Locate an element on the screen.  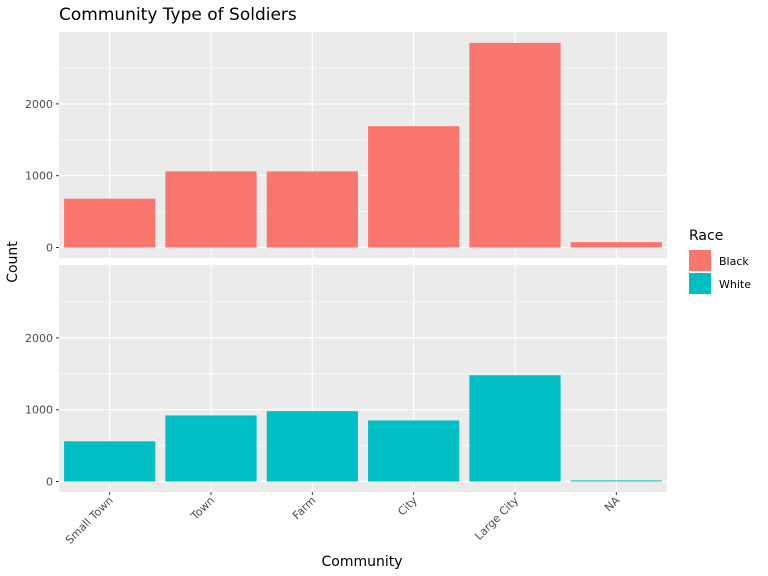
bar-white-small-town is located at coordinates (110, 461).